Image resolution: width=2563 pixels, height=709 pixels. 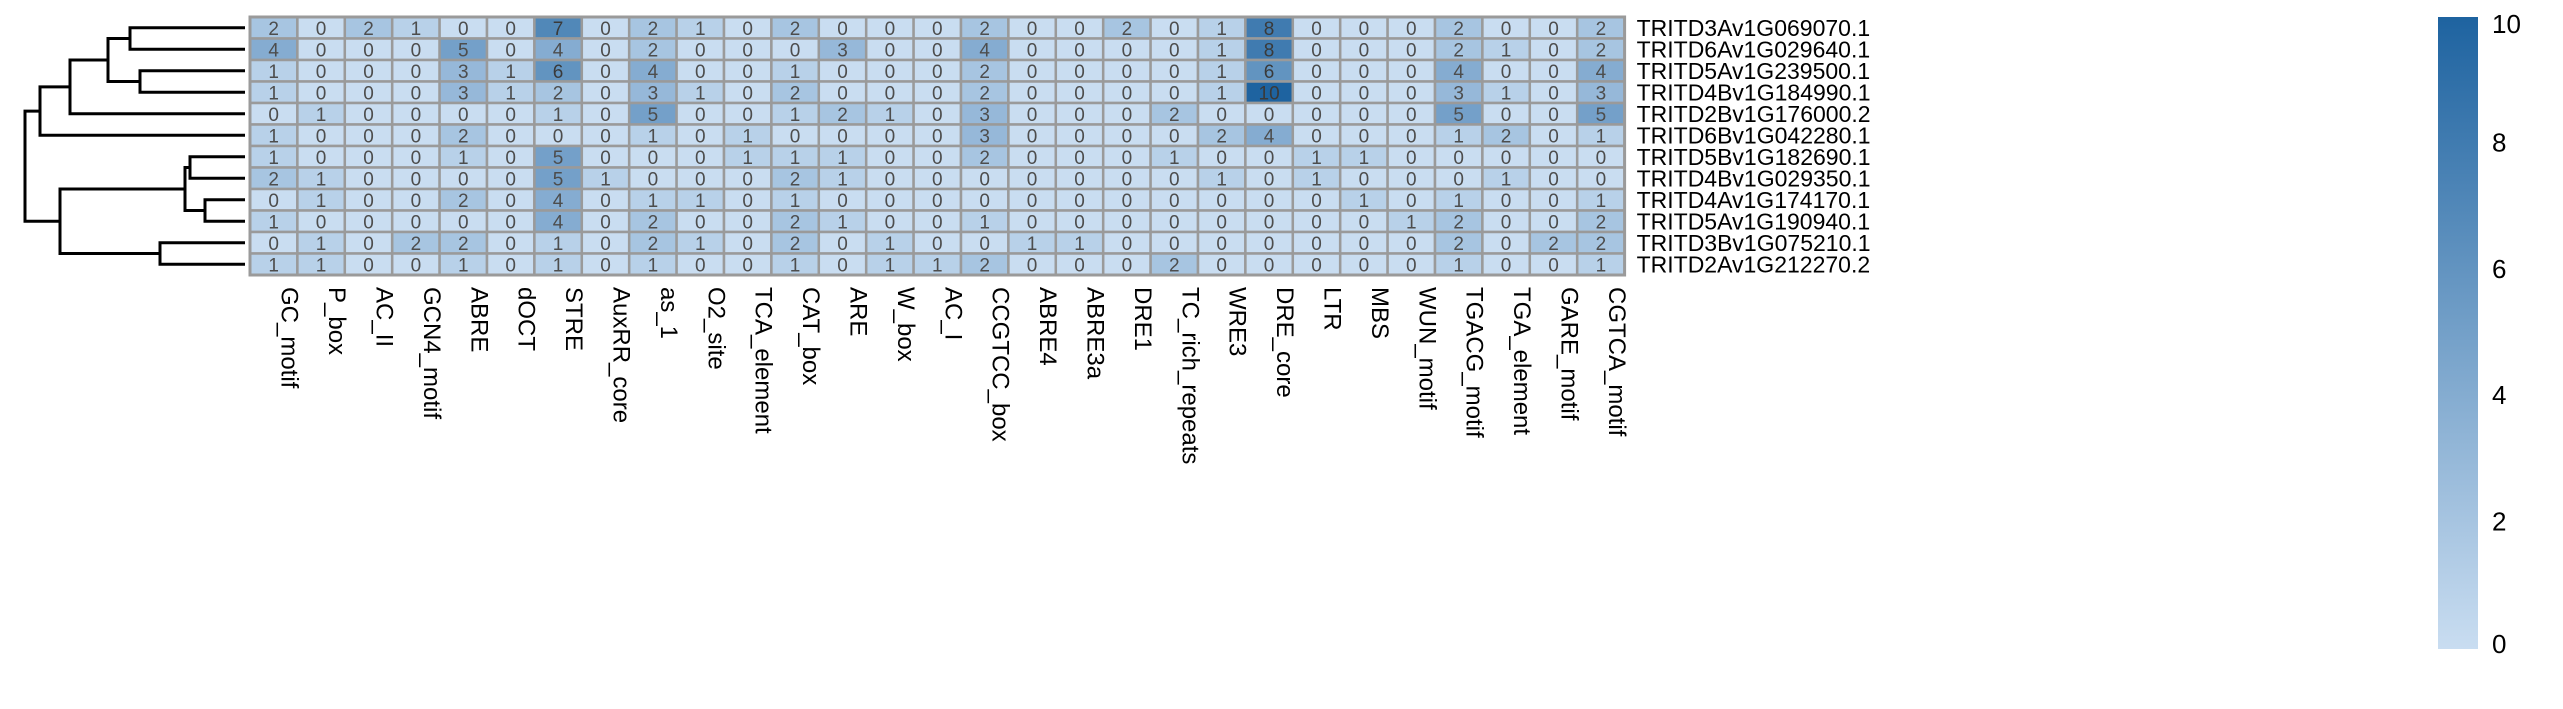 I want to click on row-label: TRITD2Bv1G176000.2, so click(x=1754, y=114).